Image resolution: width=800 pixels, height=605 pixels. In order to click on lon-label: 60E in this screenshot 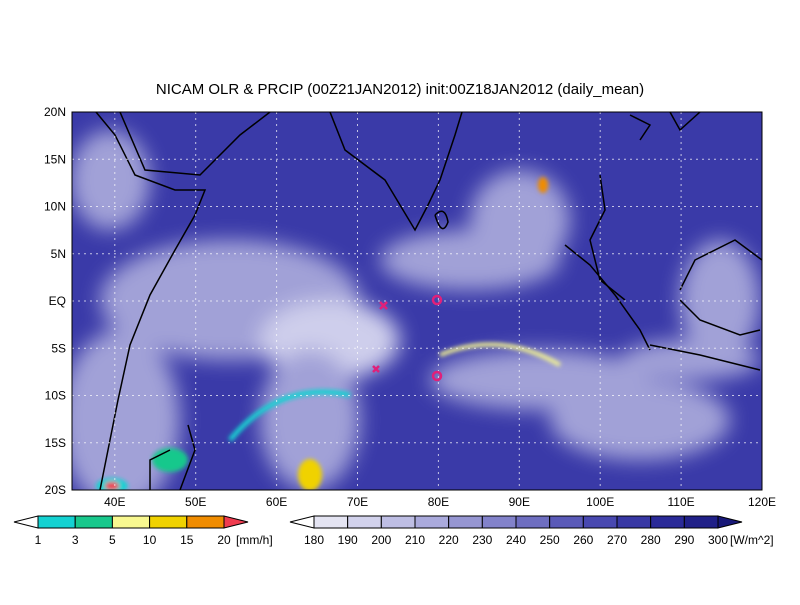, I will do `click(276, 502)`.